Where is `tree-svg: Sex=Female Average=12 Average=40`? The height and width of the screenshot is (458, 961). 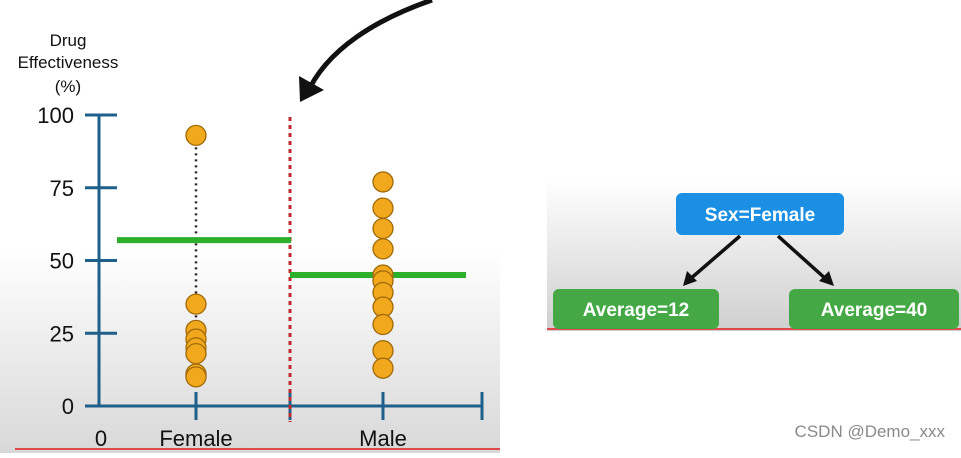
tree-svg: Sex=Female Average=12 Average=40 is located at coordinates (754, 255).